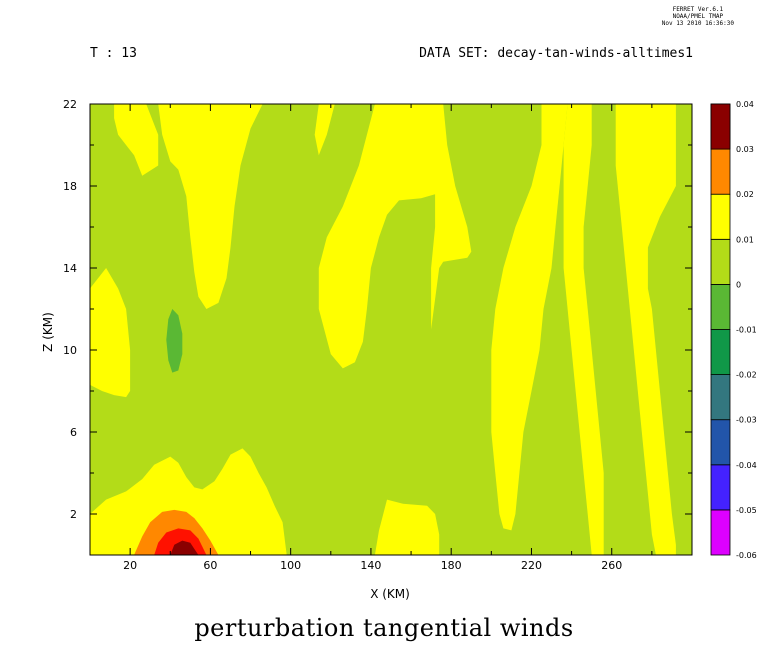  Describe the element at coordinates (370, 565) in the screenshot. I see `x-tick-label: 140` at that location.